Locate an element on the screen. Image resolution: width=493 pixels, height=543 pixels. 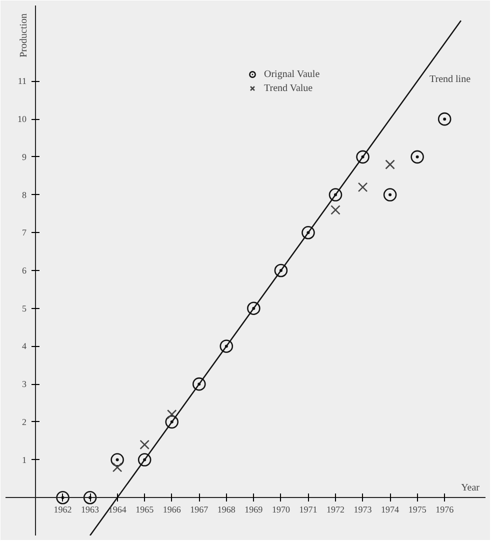
x-tick-label: 1971 is located at coordinates (308, 509).